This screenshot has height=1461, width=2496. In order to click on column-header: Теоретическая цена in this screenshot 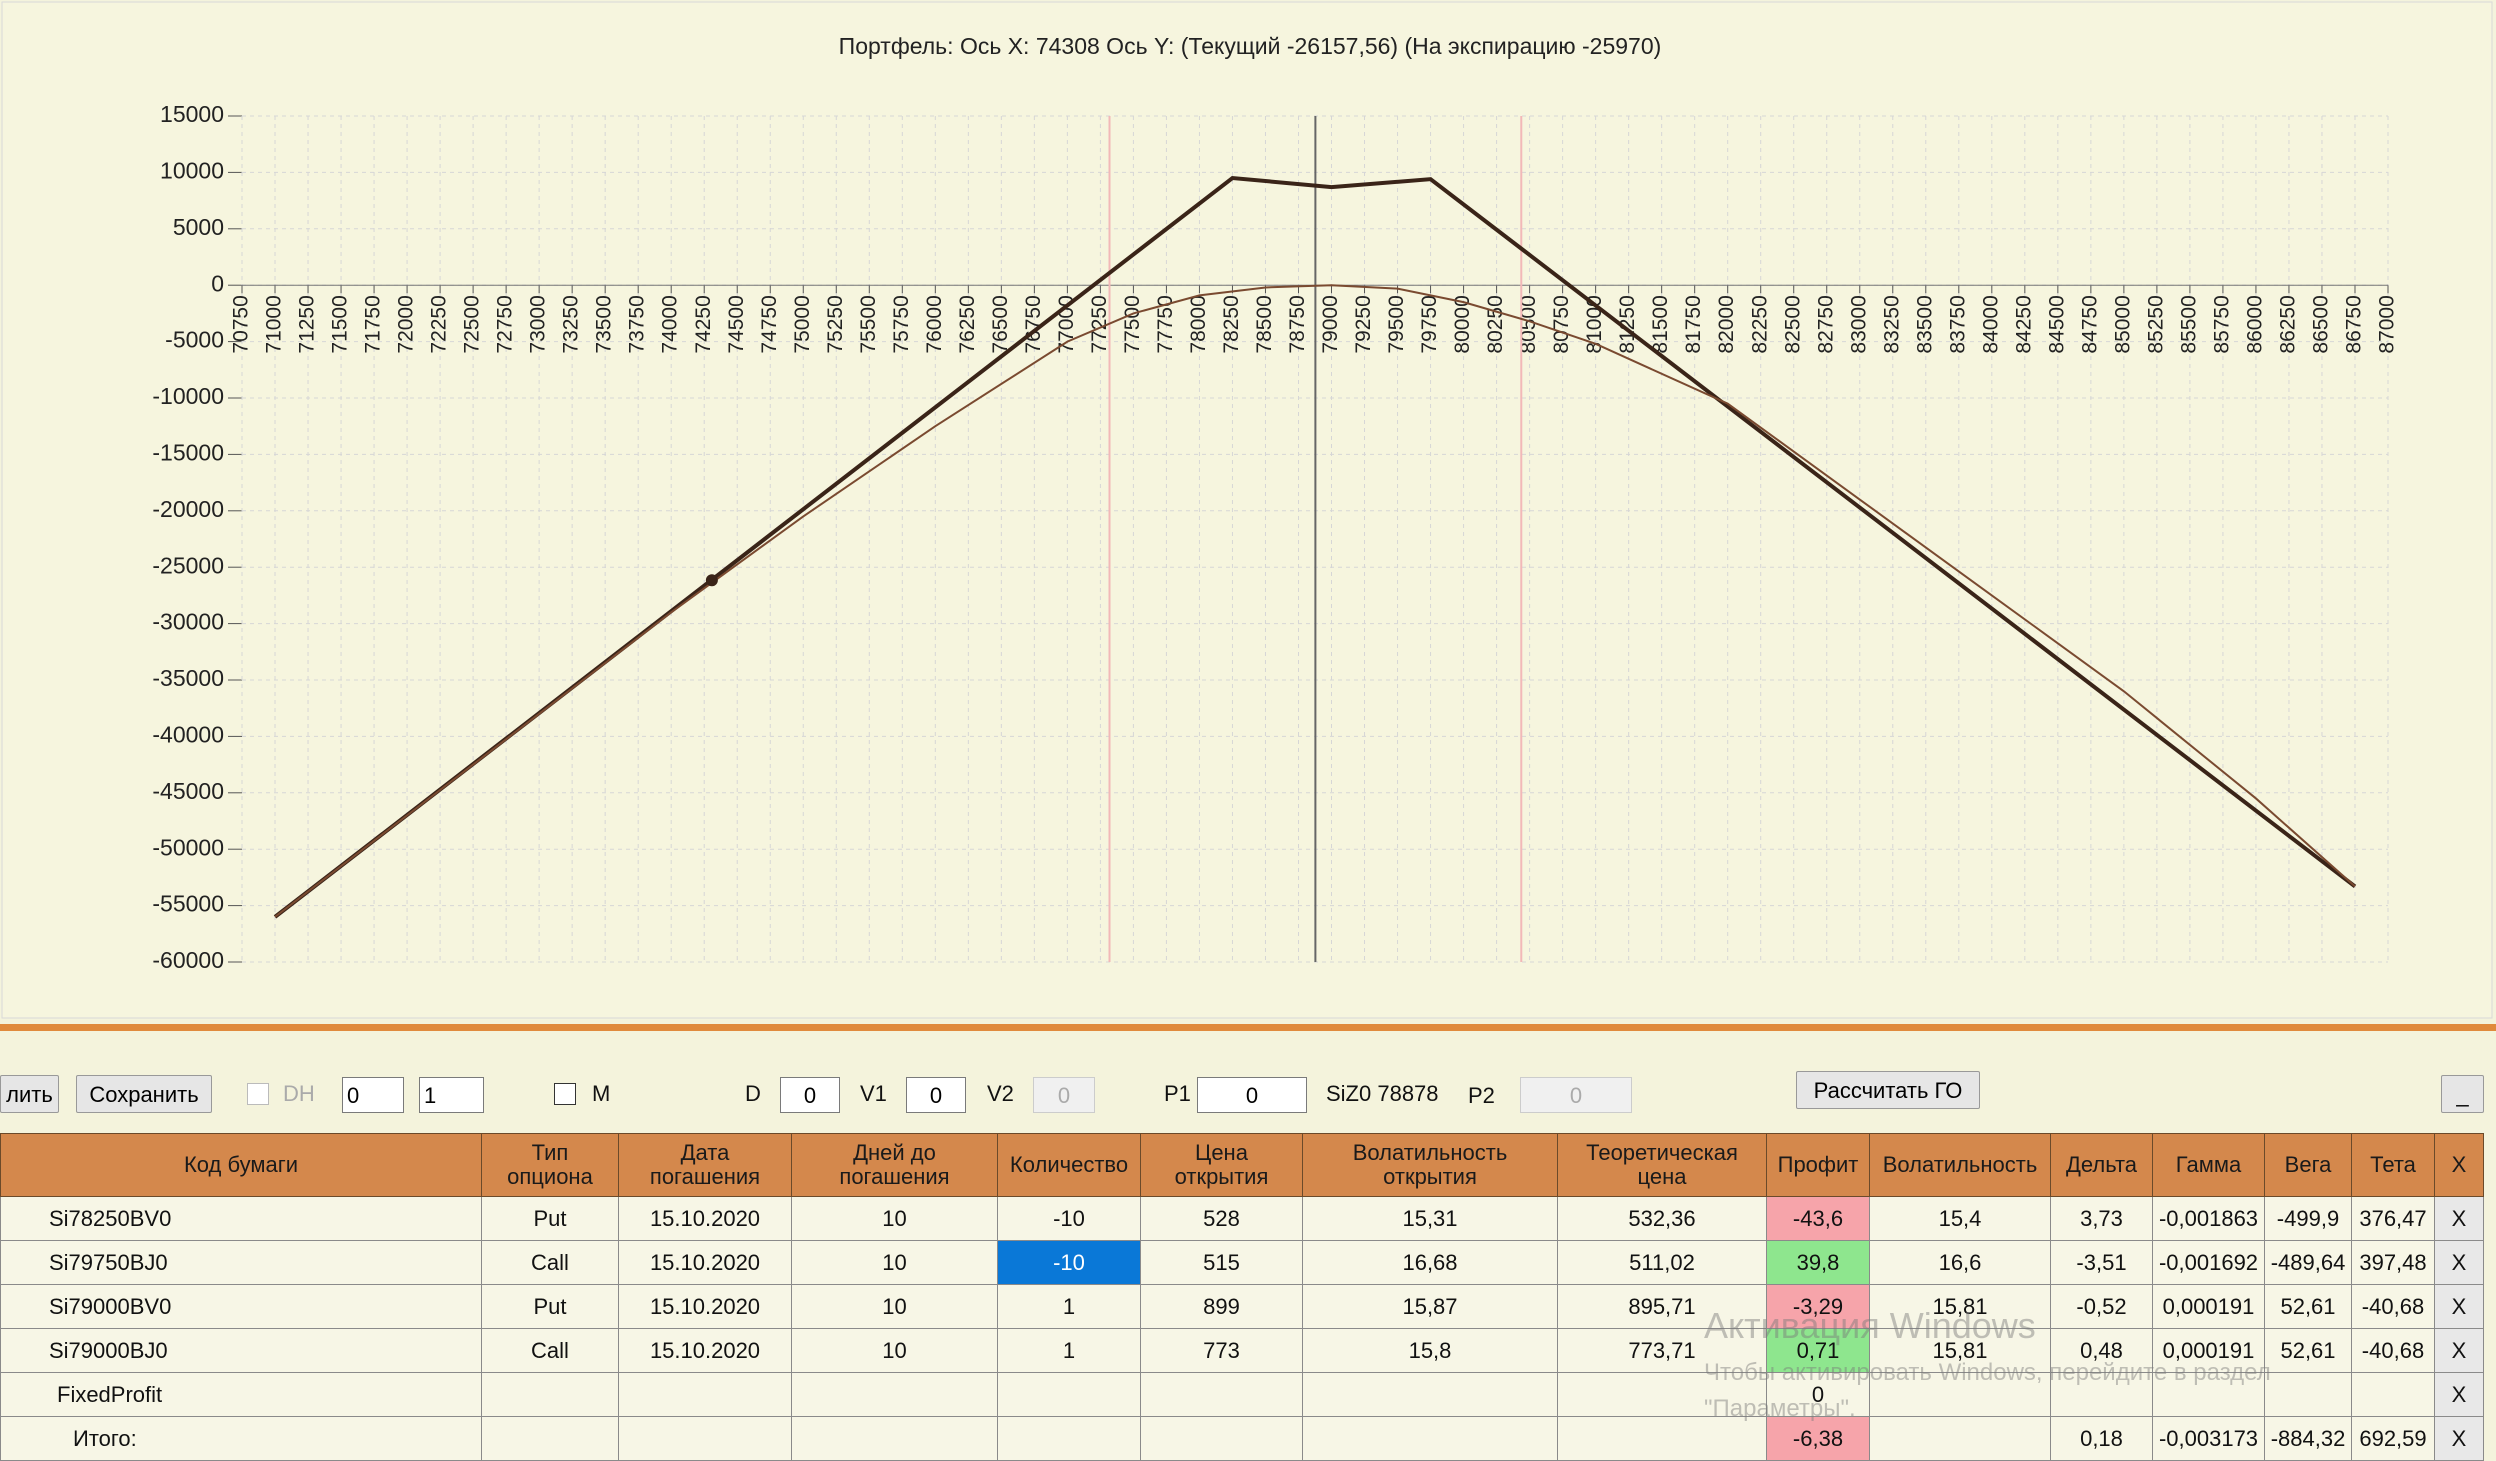, I will do `click(1662, 1165)`.